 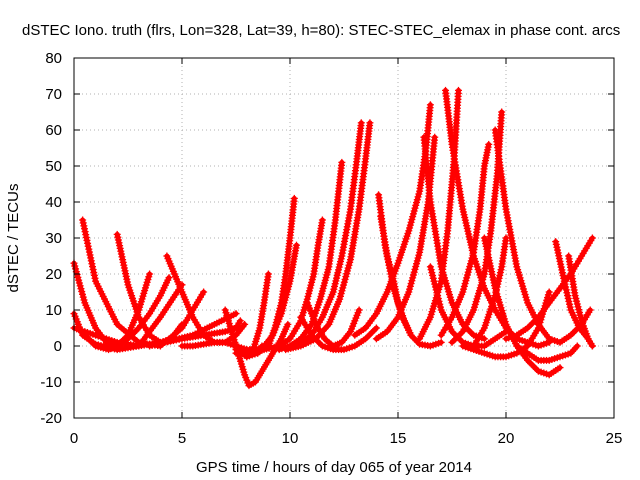 I want to click on x-tick-label: 10, so click(x=290, y=438).